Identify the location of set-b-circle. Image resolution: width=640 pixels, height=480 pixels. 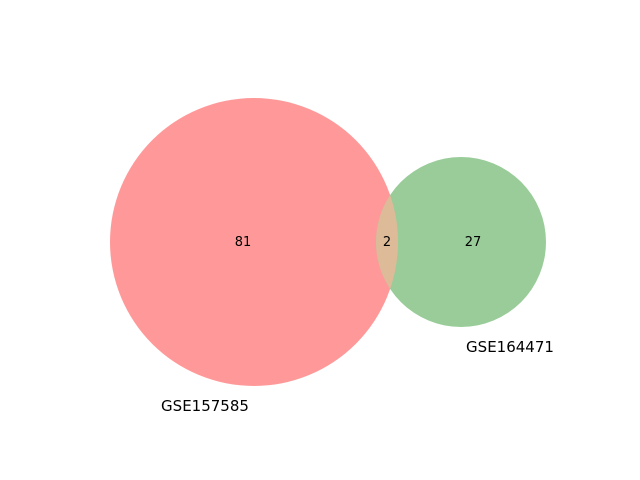
(461, 242).